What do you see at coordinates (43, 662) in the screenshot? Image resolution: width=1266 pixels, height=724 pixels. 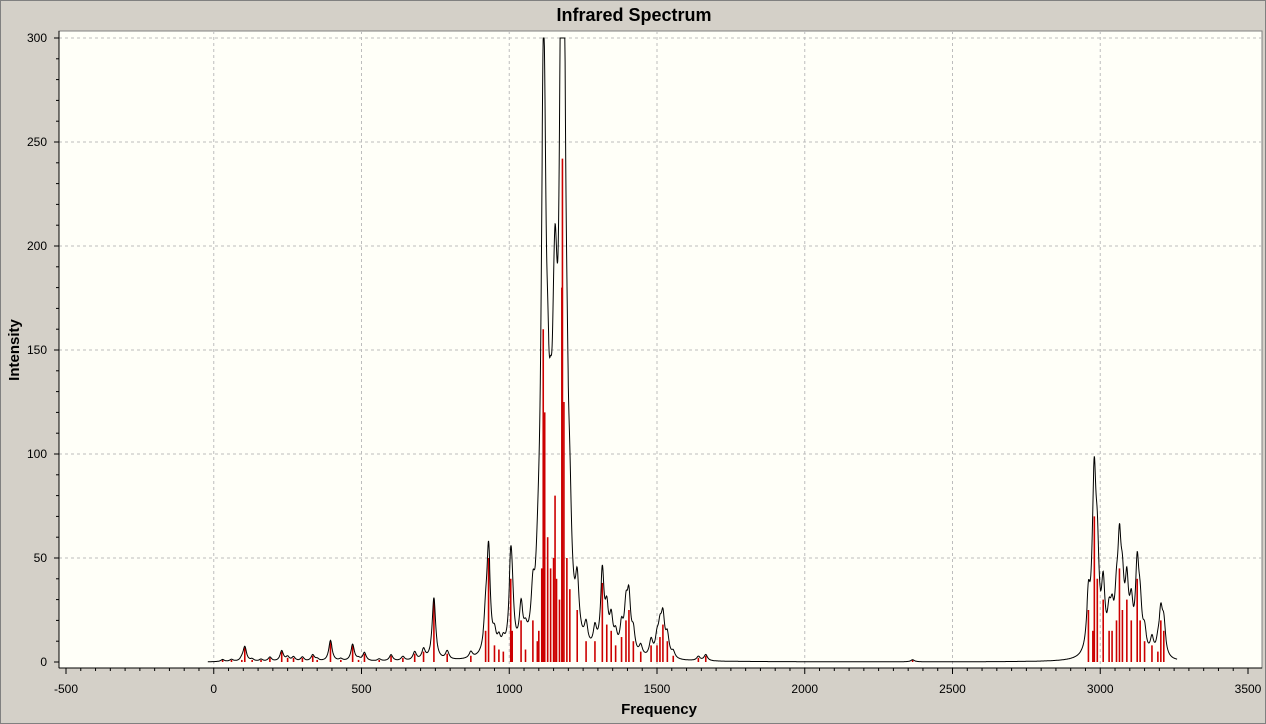 I see `y-tick-label: 0` at bounding box center [43, 662].